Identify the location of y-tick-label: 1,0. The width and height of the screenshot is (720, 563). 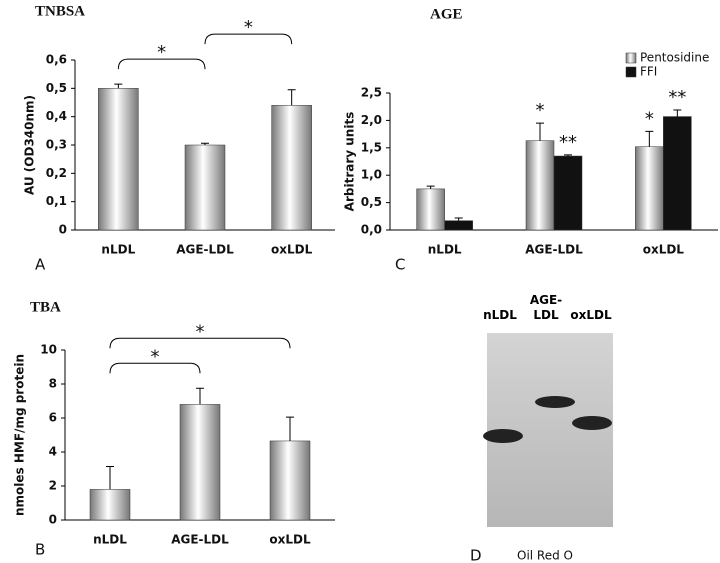
(371, 175).